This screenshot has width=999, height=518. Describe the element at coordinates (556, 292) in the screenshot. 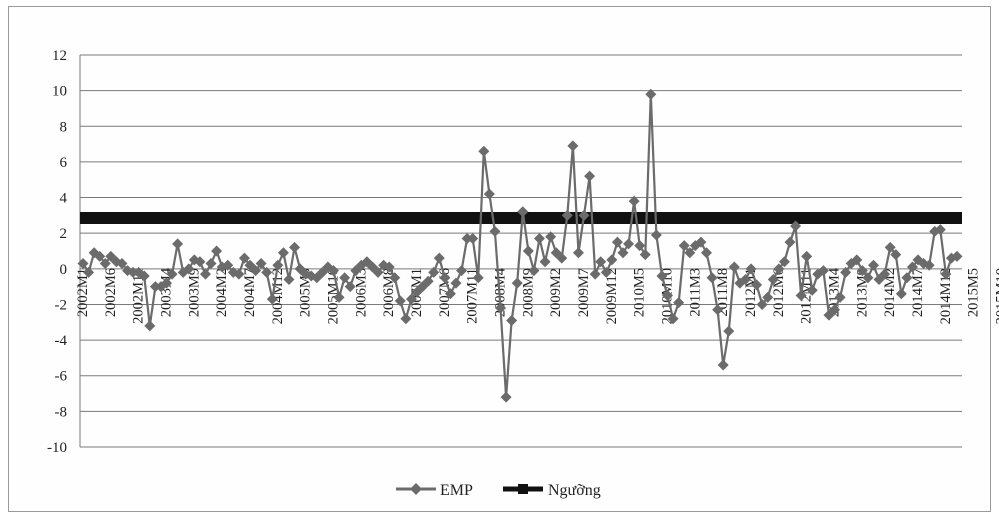

I see `x-tick-label: 2009M2` at that location.